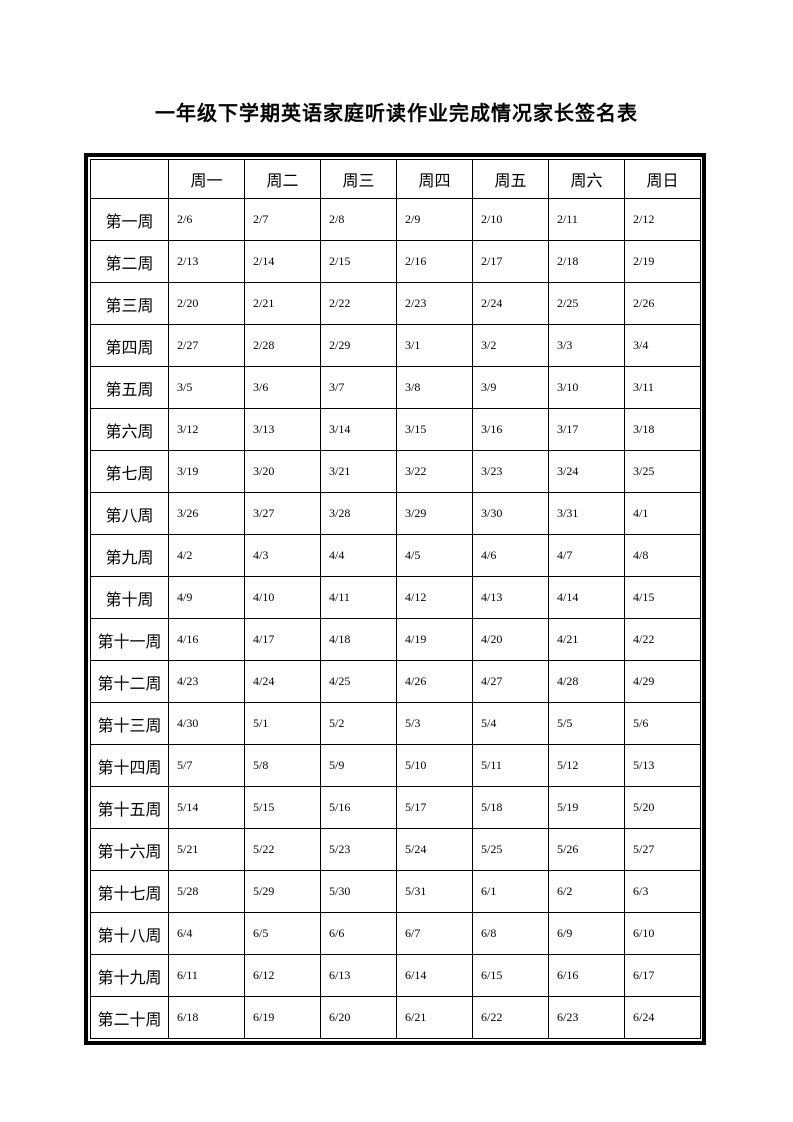 Image resolution: width=793 pixels, height=1122 pixels. What do you see at coordinates (586, 681) in the screenshot?
I see `date-cell: 4/28` at bounding box center [586, 681].